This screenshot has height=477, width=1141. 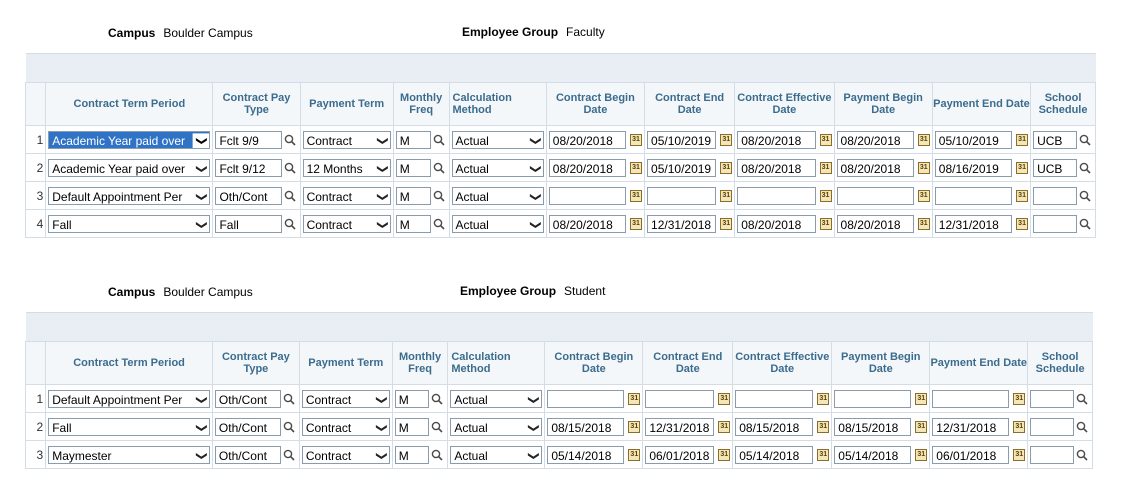 I want to click on pay-type-field: Fall, so click(x=248, y=223).